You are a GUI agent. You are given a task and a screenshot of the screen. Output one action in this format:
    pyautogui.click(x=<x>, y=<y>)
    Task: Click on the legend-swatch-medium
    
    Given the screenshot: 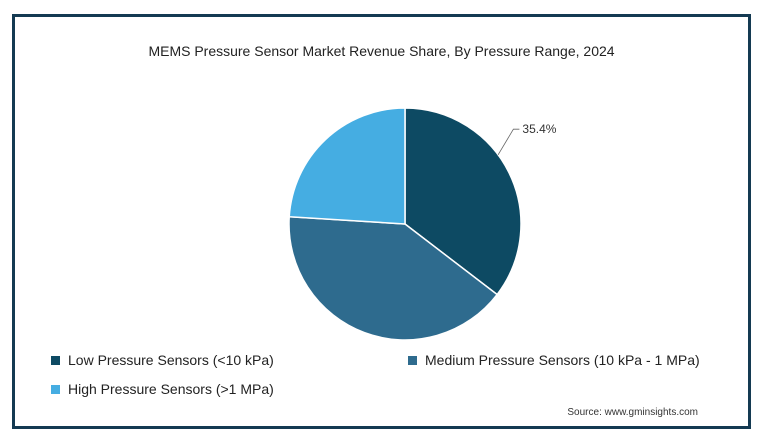 What is the action you would take?
    pyautogui.click(x=412, y=360)
    